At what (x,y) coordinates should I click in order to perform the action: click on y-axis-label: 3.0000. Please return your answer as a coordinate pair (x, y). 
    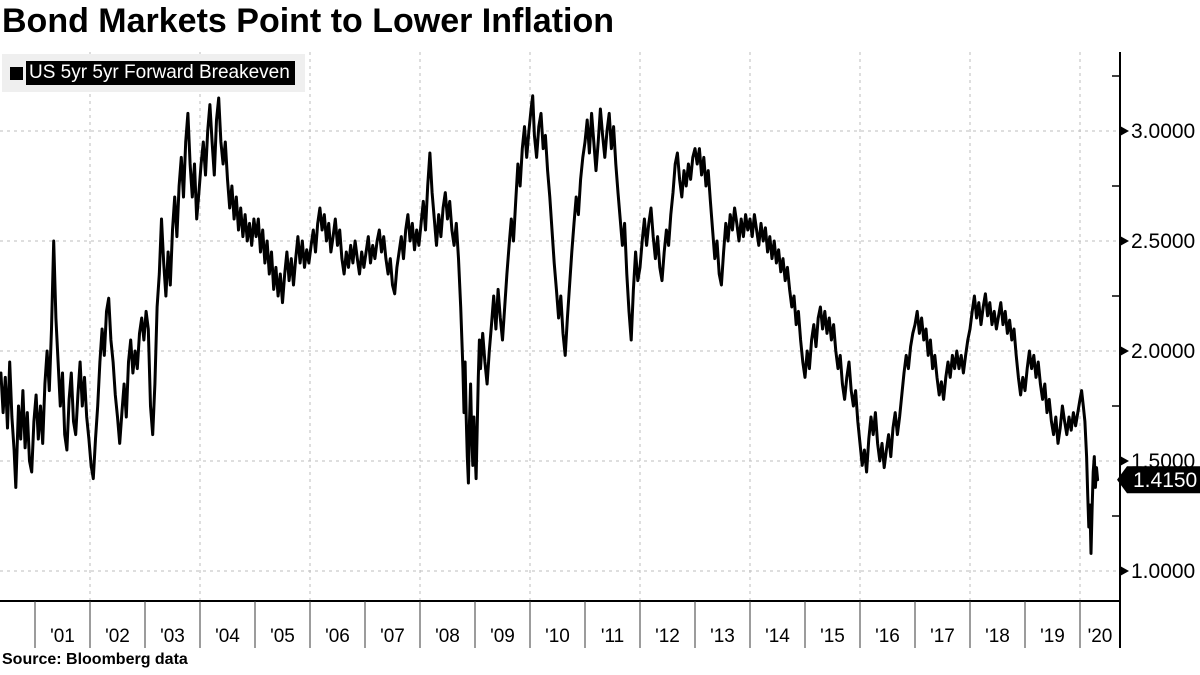
    Looking at the image, I should click on (1163, 131).